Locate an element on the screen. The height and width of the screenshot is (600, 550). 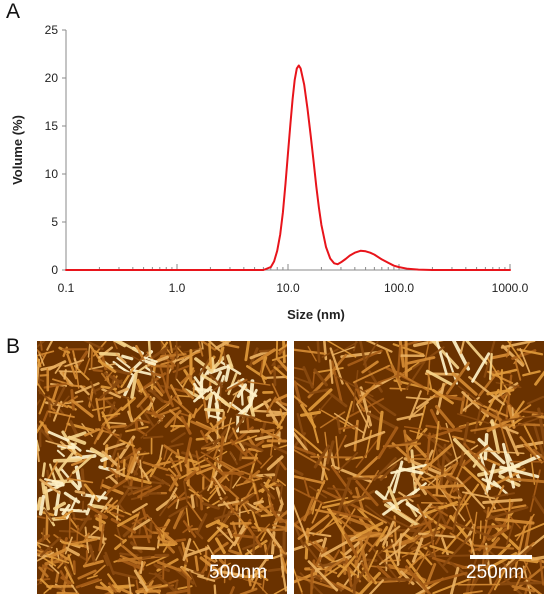
y-tick-label: 15 is located at coordinates (52, 126).